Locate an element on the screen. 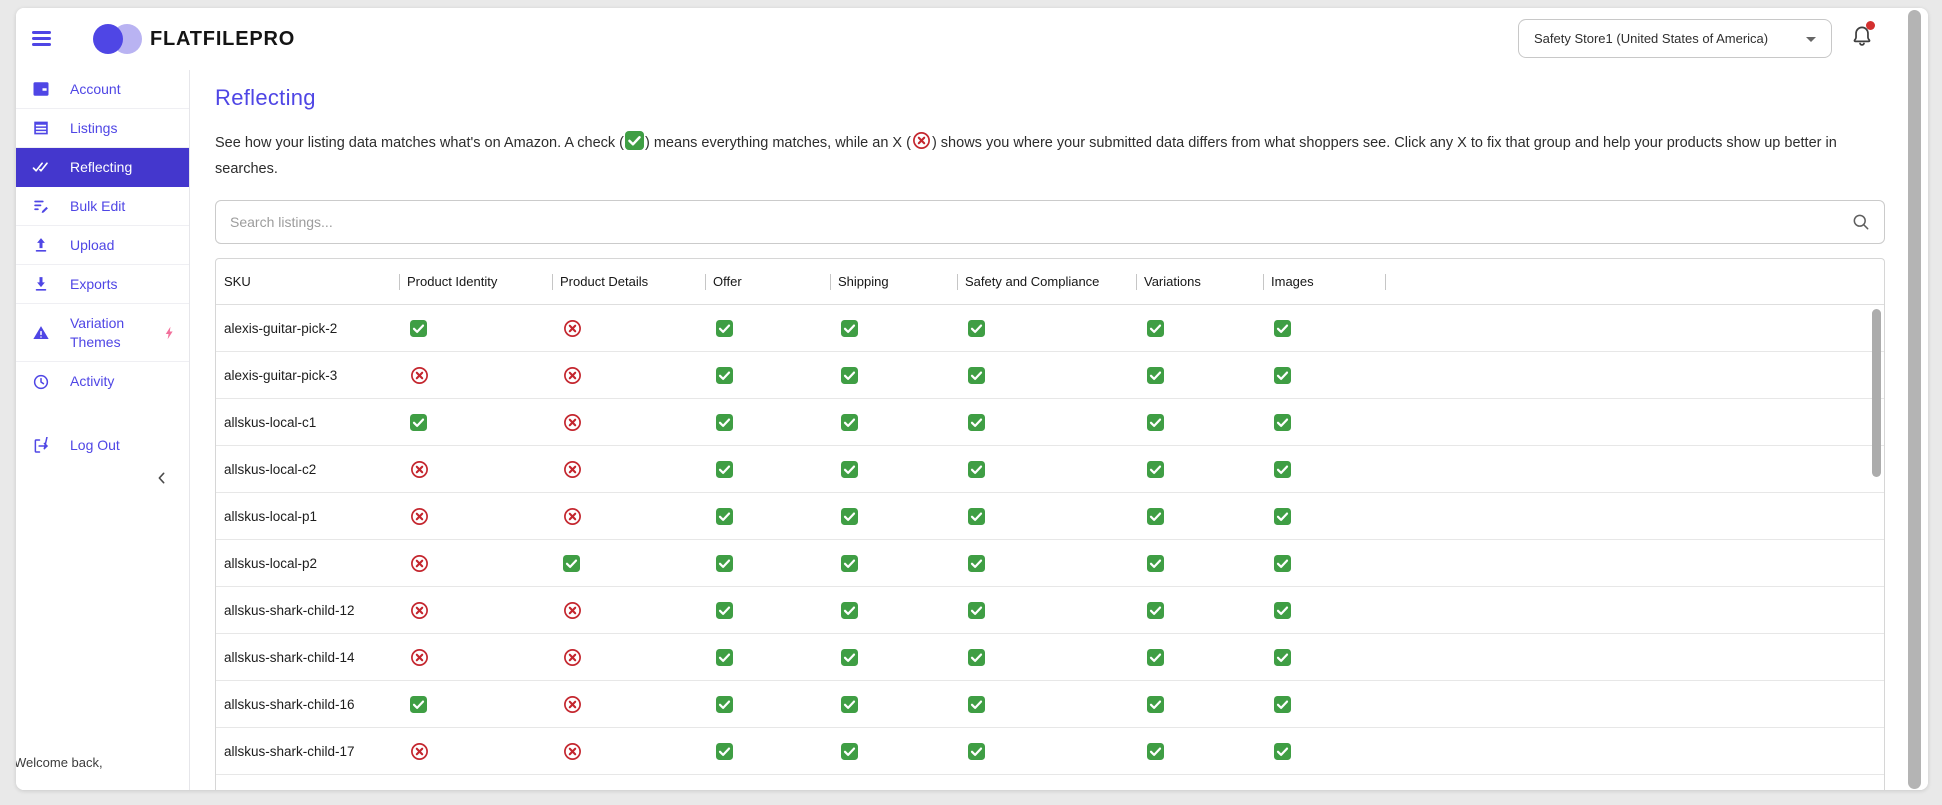 This screenshot has width=1942, height=805. column-header-variations: Variations is located at coordinates (1199, 281).